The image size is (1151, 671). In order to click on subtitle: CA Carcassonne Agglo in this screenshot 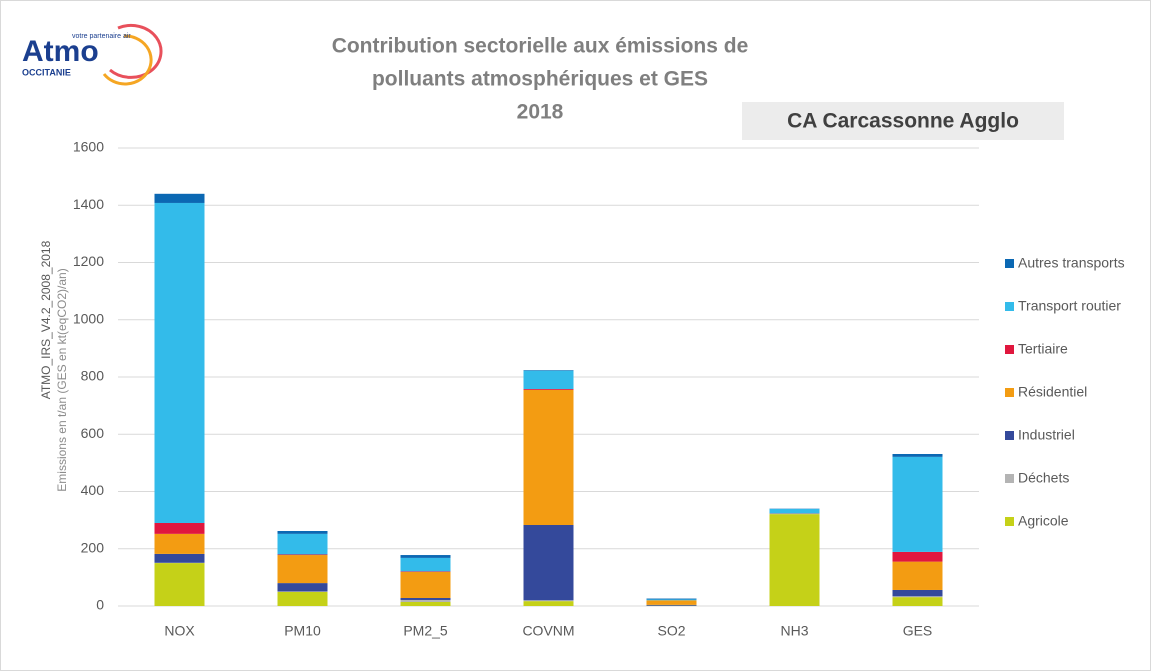, I will do `click(903, 121)`.